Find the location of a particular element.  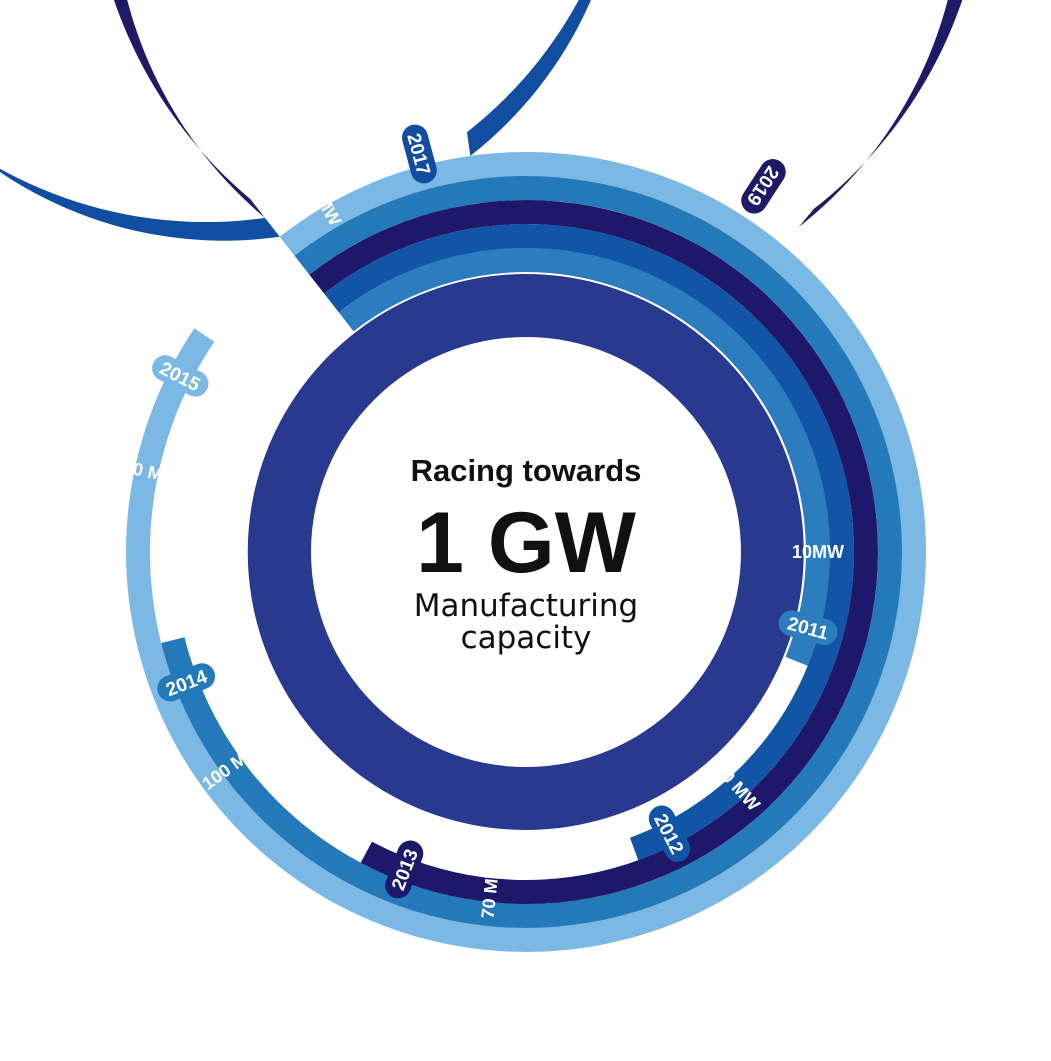

year-badge-2011: 2011 is located at coordinates (808, 627).